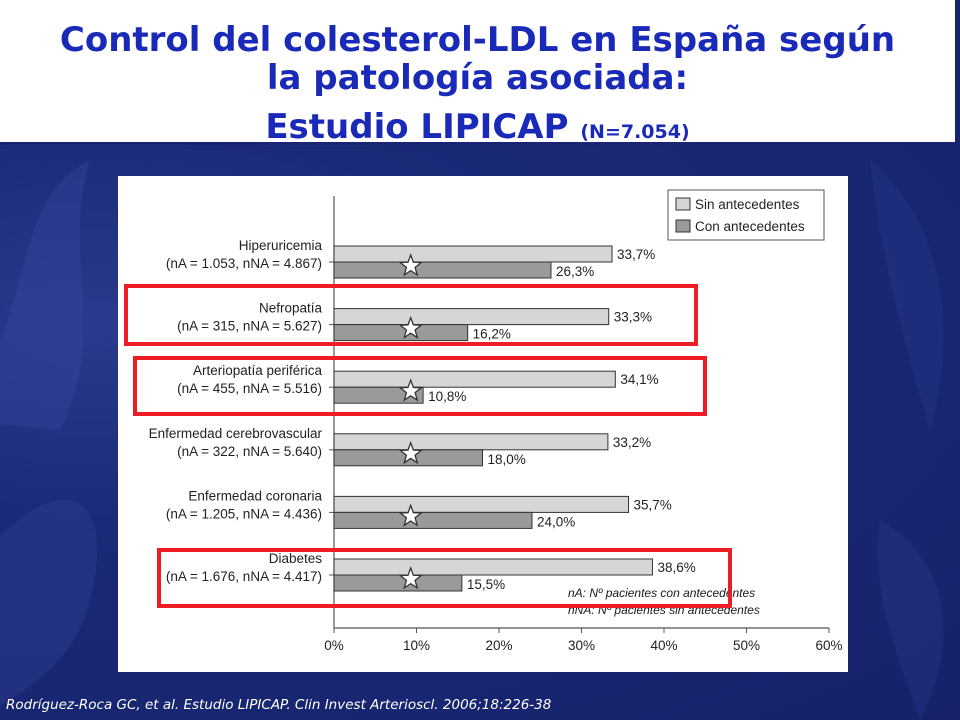  Describe the element at coordinates (249, 326) in the screenshot. I see `category-counts: (nA = 315, nNA = 5.627)` at that location.